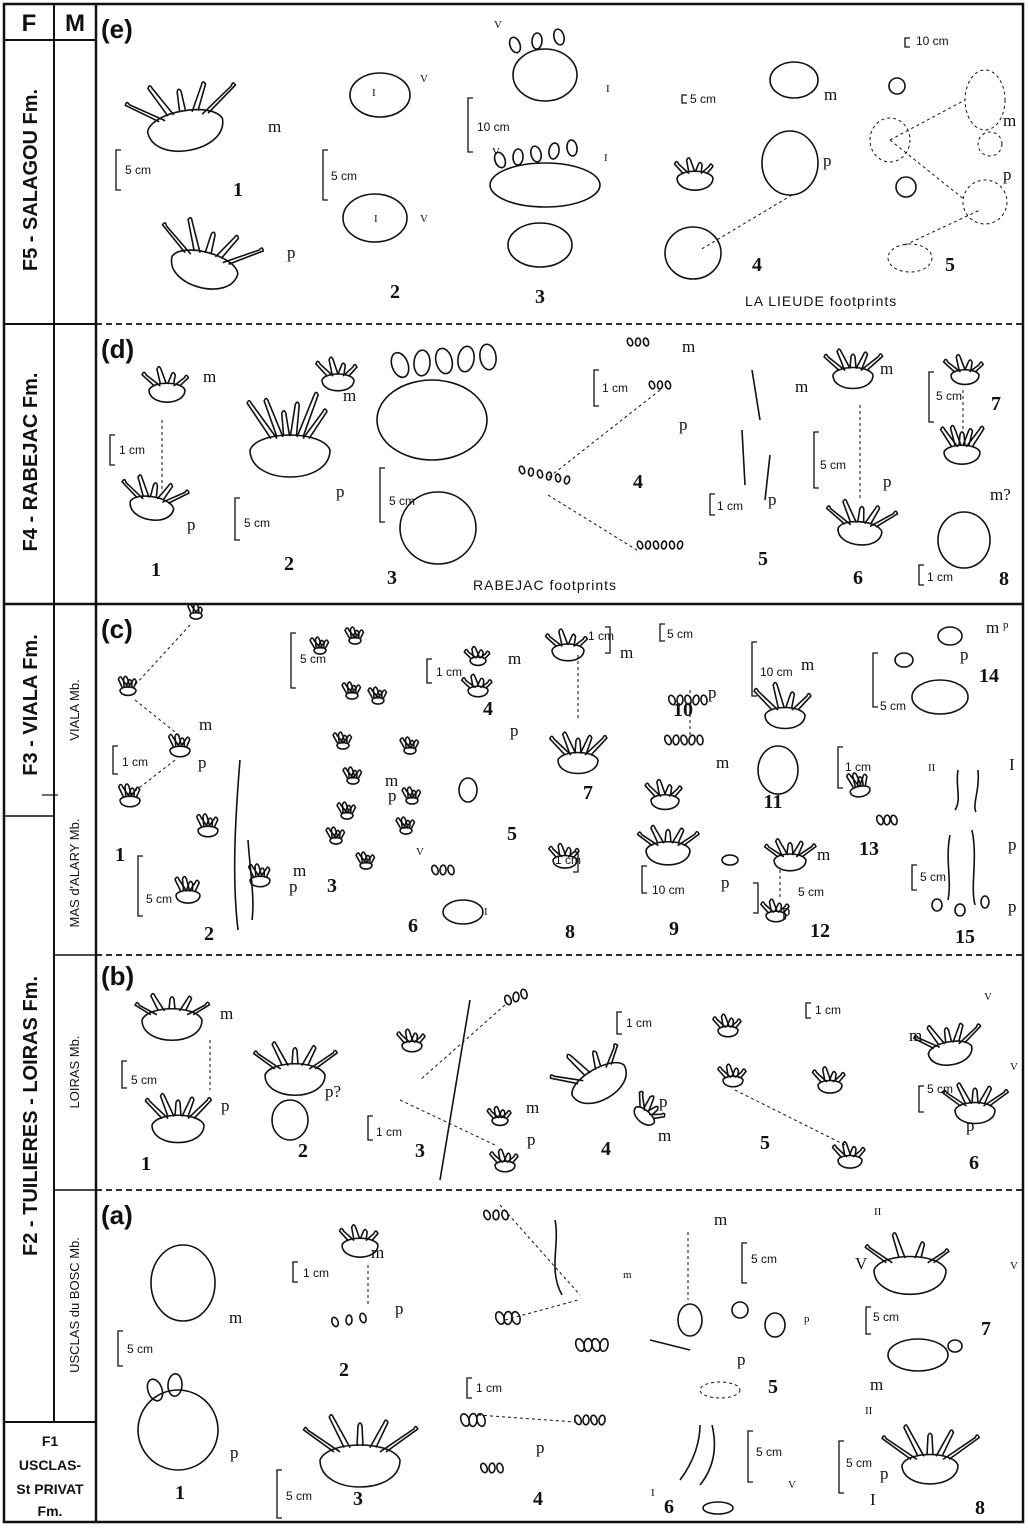 This screenshot has width=1028, height=1528. Describe the element at coordinates (74, 1305) in the screenshot. I see `member-usclas-bosc: USCLAS du BOSC Mb.` at that location.